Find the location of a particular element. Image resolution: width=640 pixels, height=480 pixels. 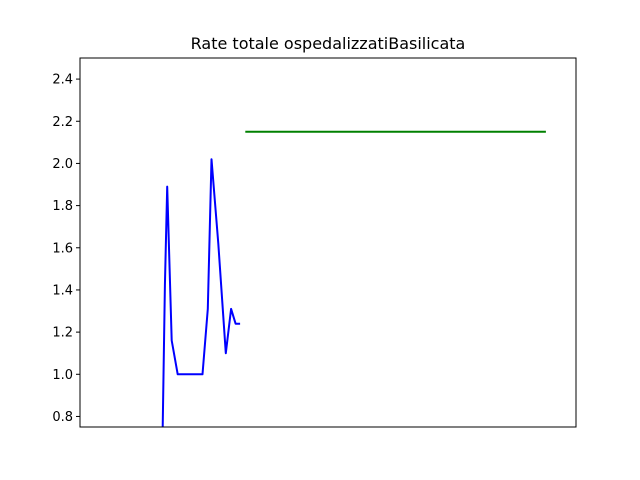

y-tick-label: 2.0 is located at coordinates (62, 164).